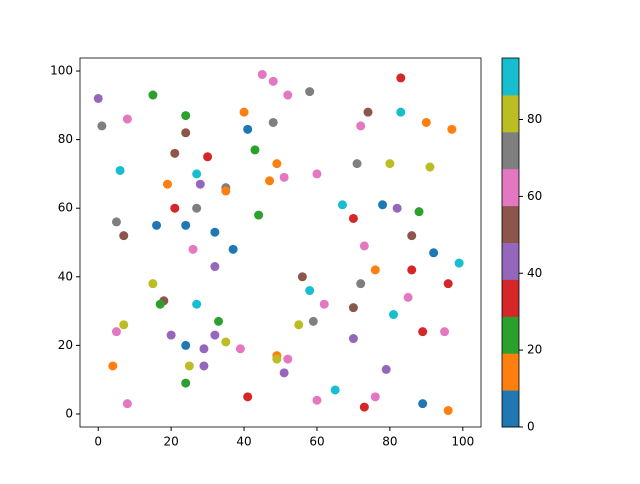 This screenshot has height=484, width=640. I want to click on x-tick-label: 20, so click(170, 442).